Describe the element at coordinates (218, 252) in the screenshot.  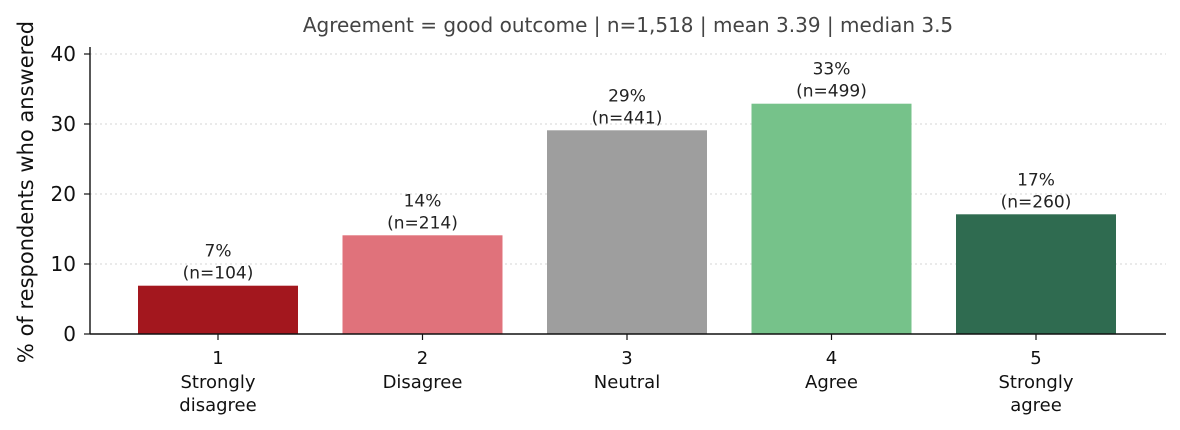
I see `bar-value-label: 7%` at that location.